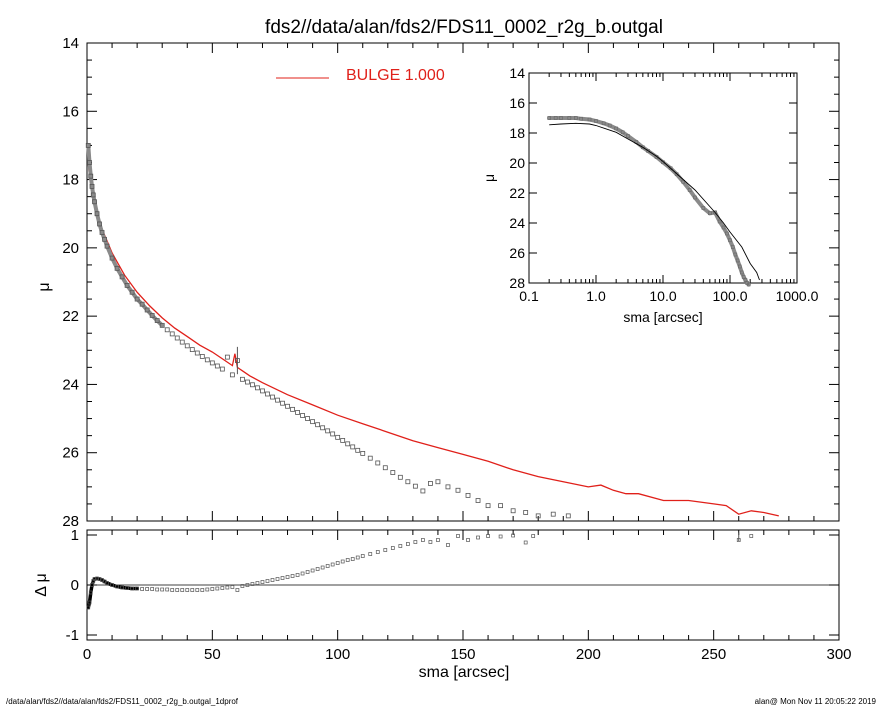  I want to click on x-tick-label: 150, so click(462, 654).